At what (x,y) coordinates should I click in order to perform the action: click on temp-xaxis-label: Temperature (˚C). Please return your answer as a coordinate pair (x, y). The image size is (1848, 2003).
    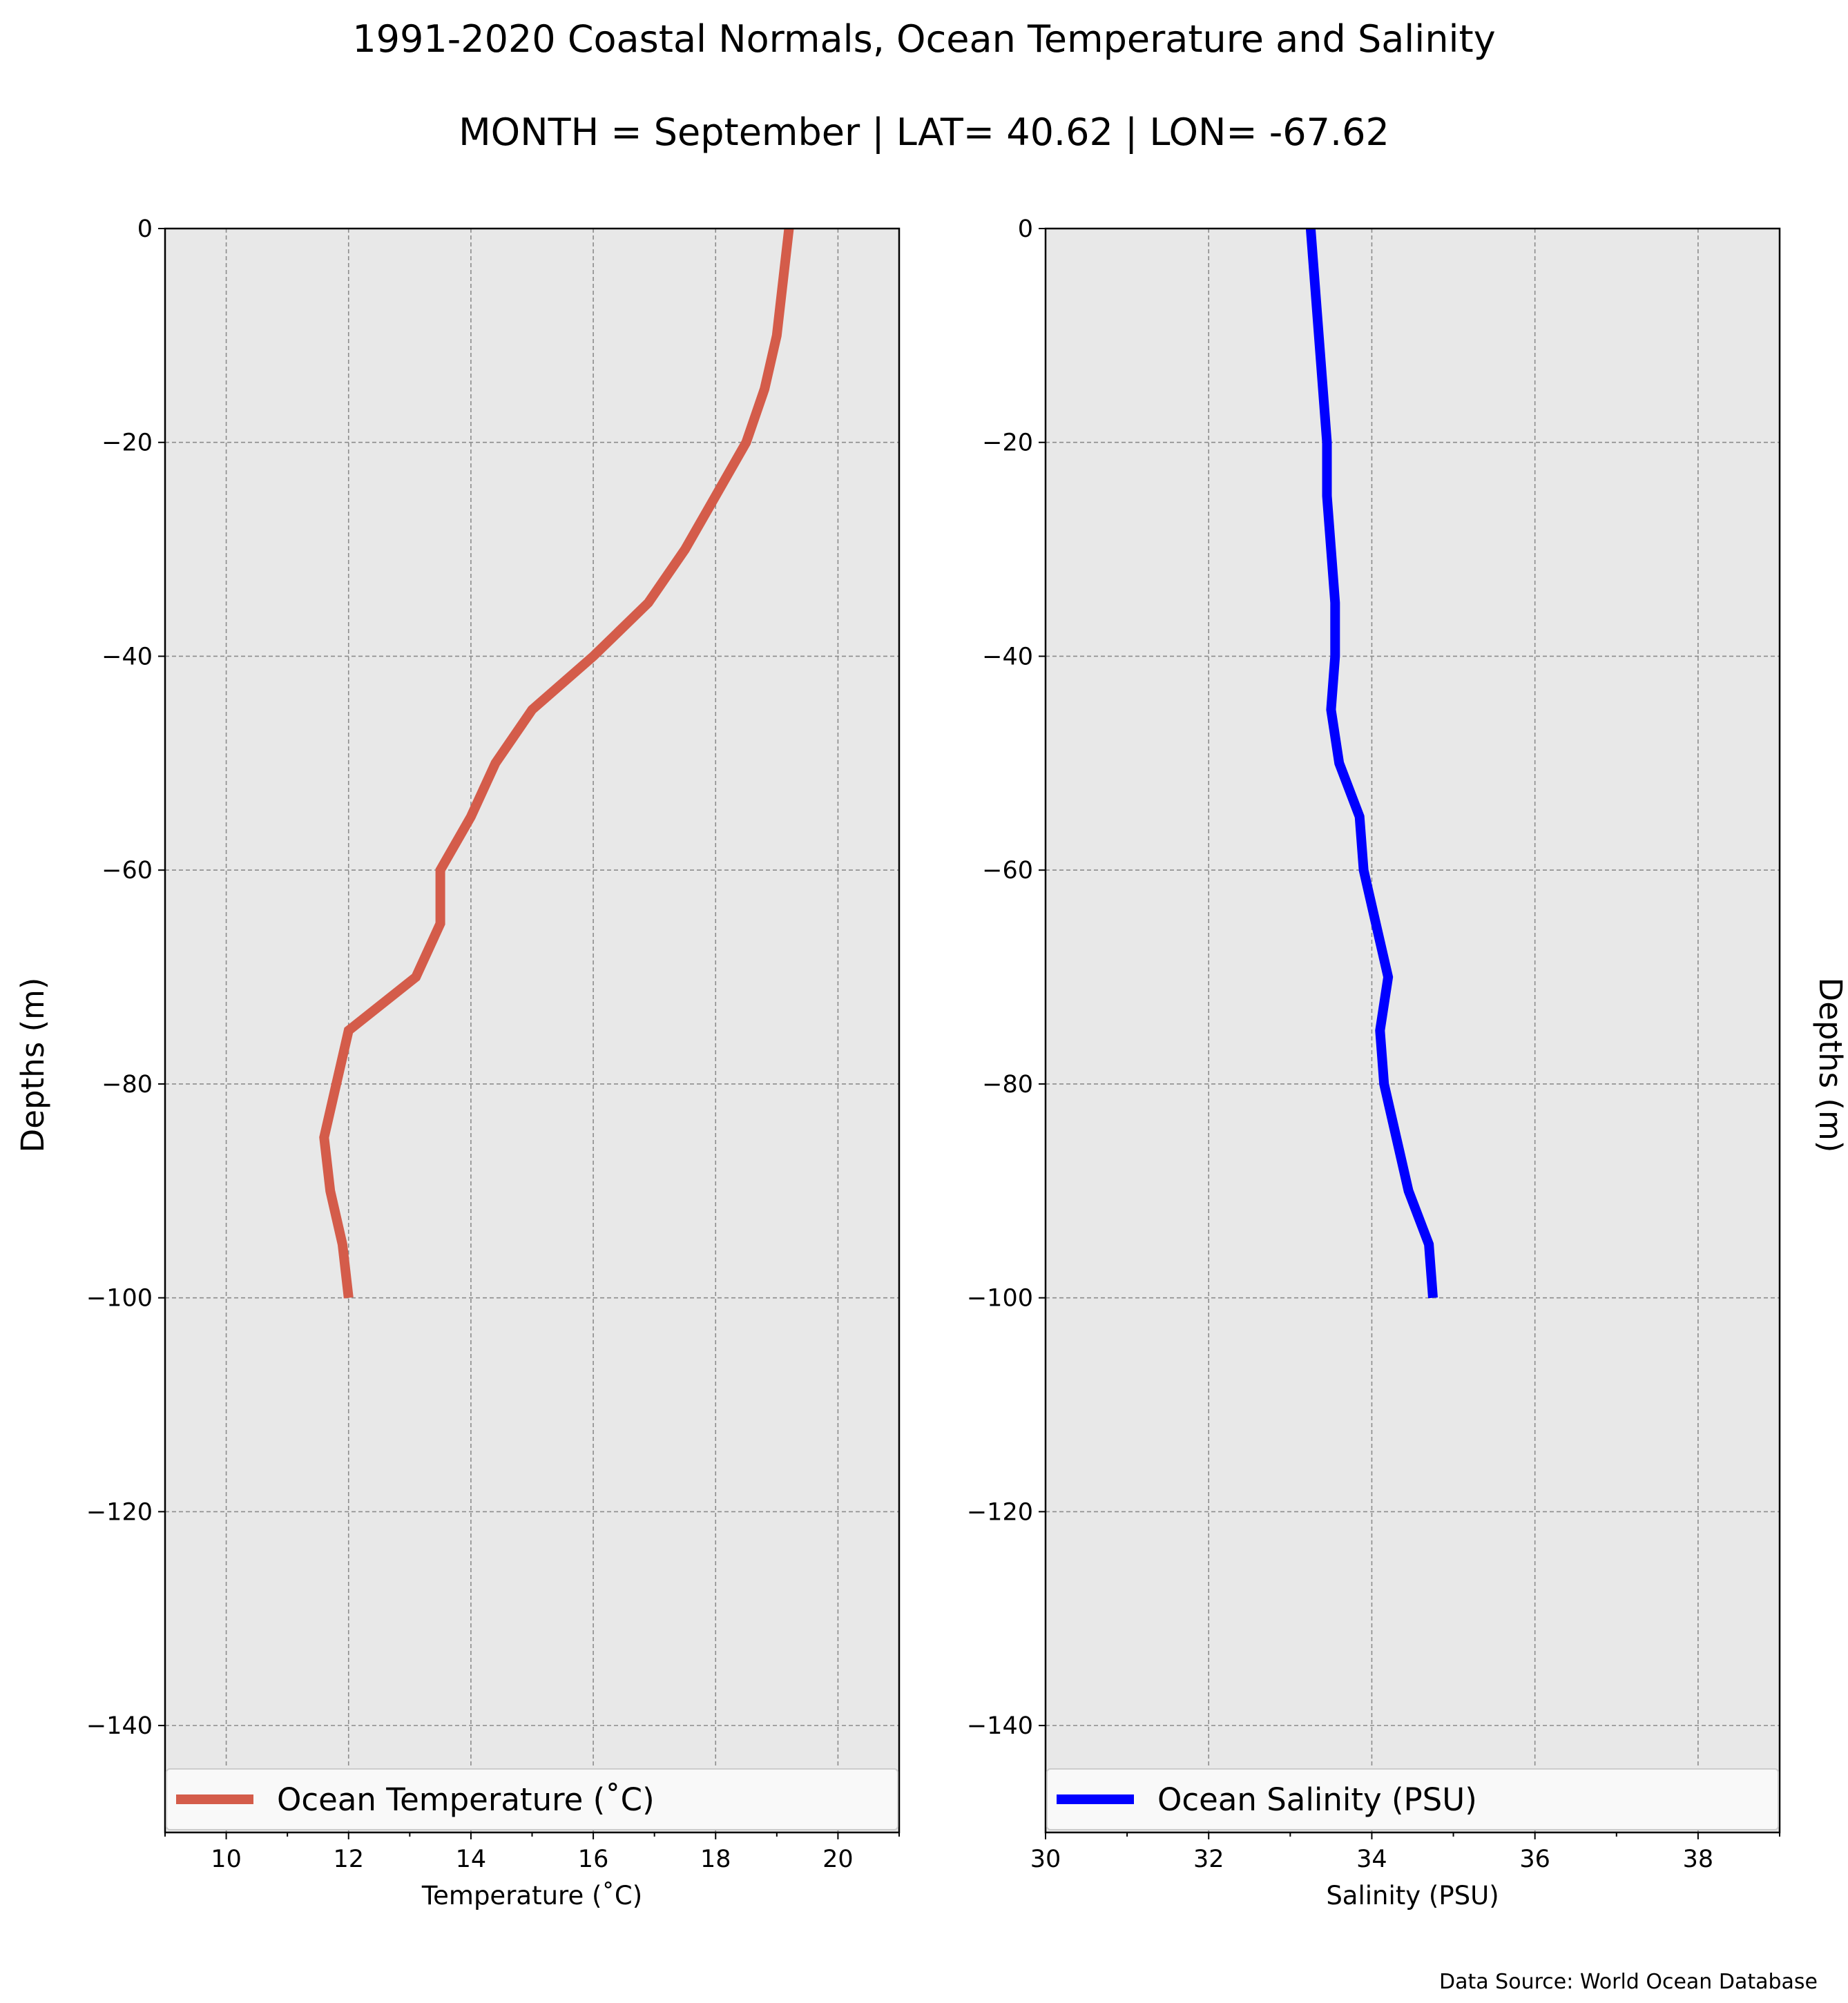
    Looking at the image, I should click on (531, 1895).